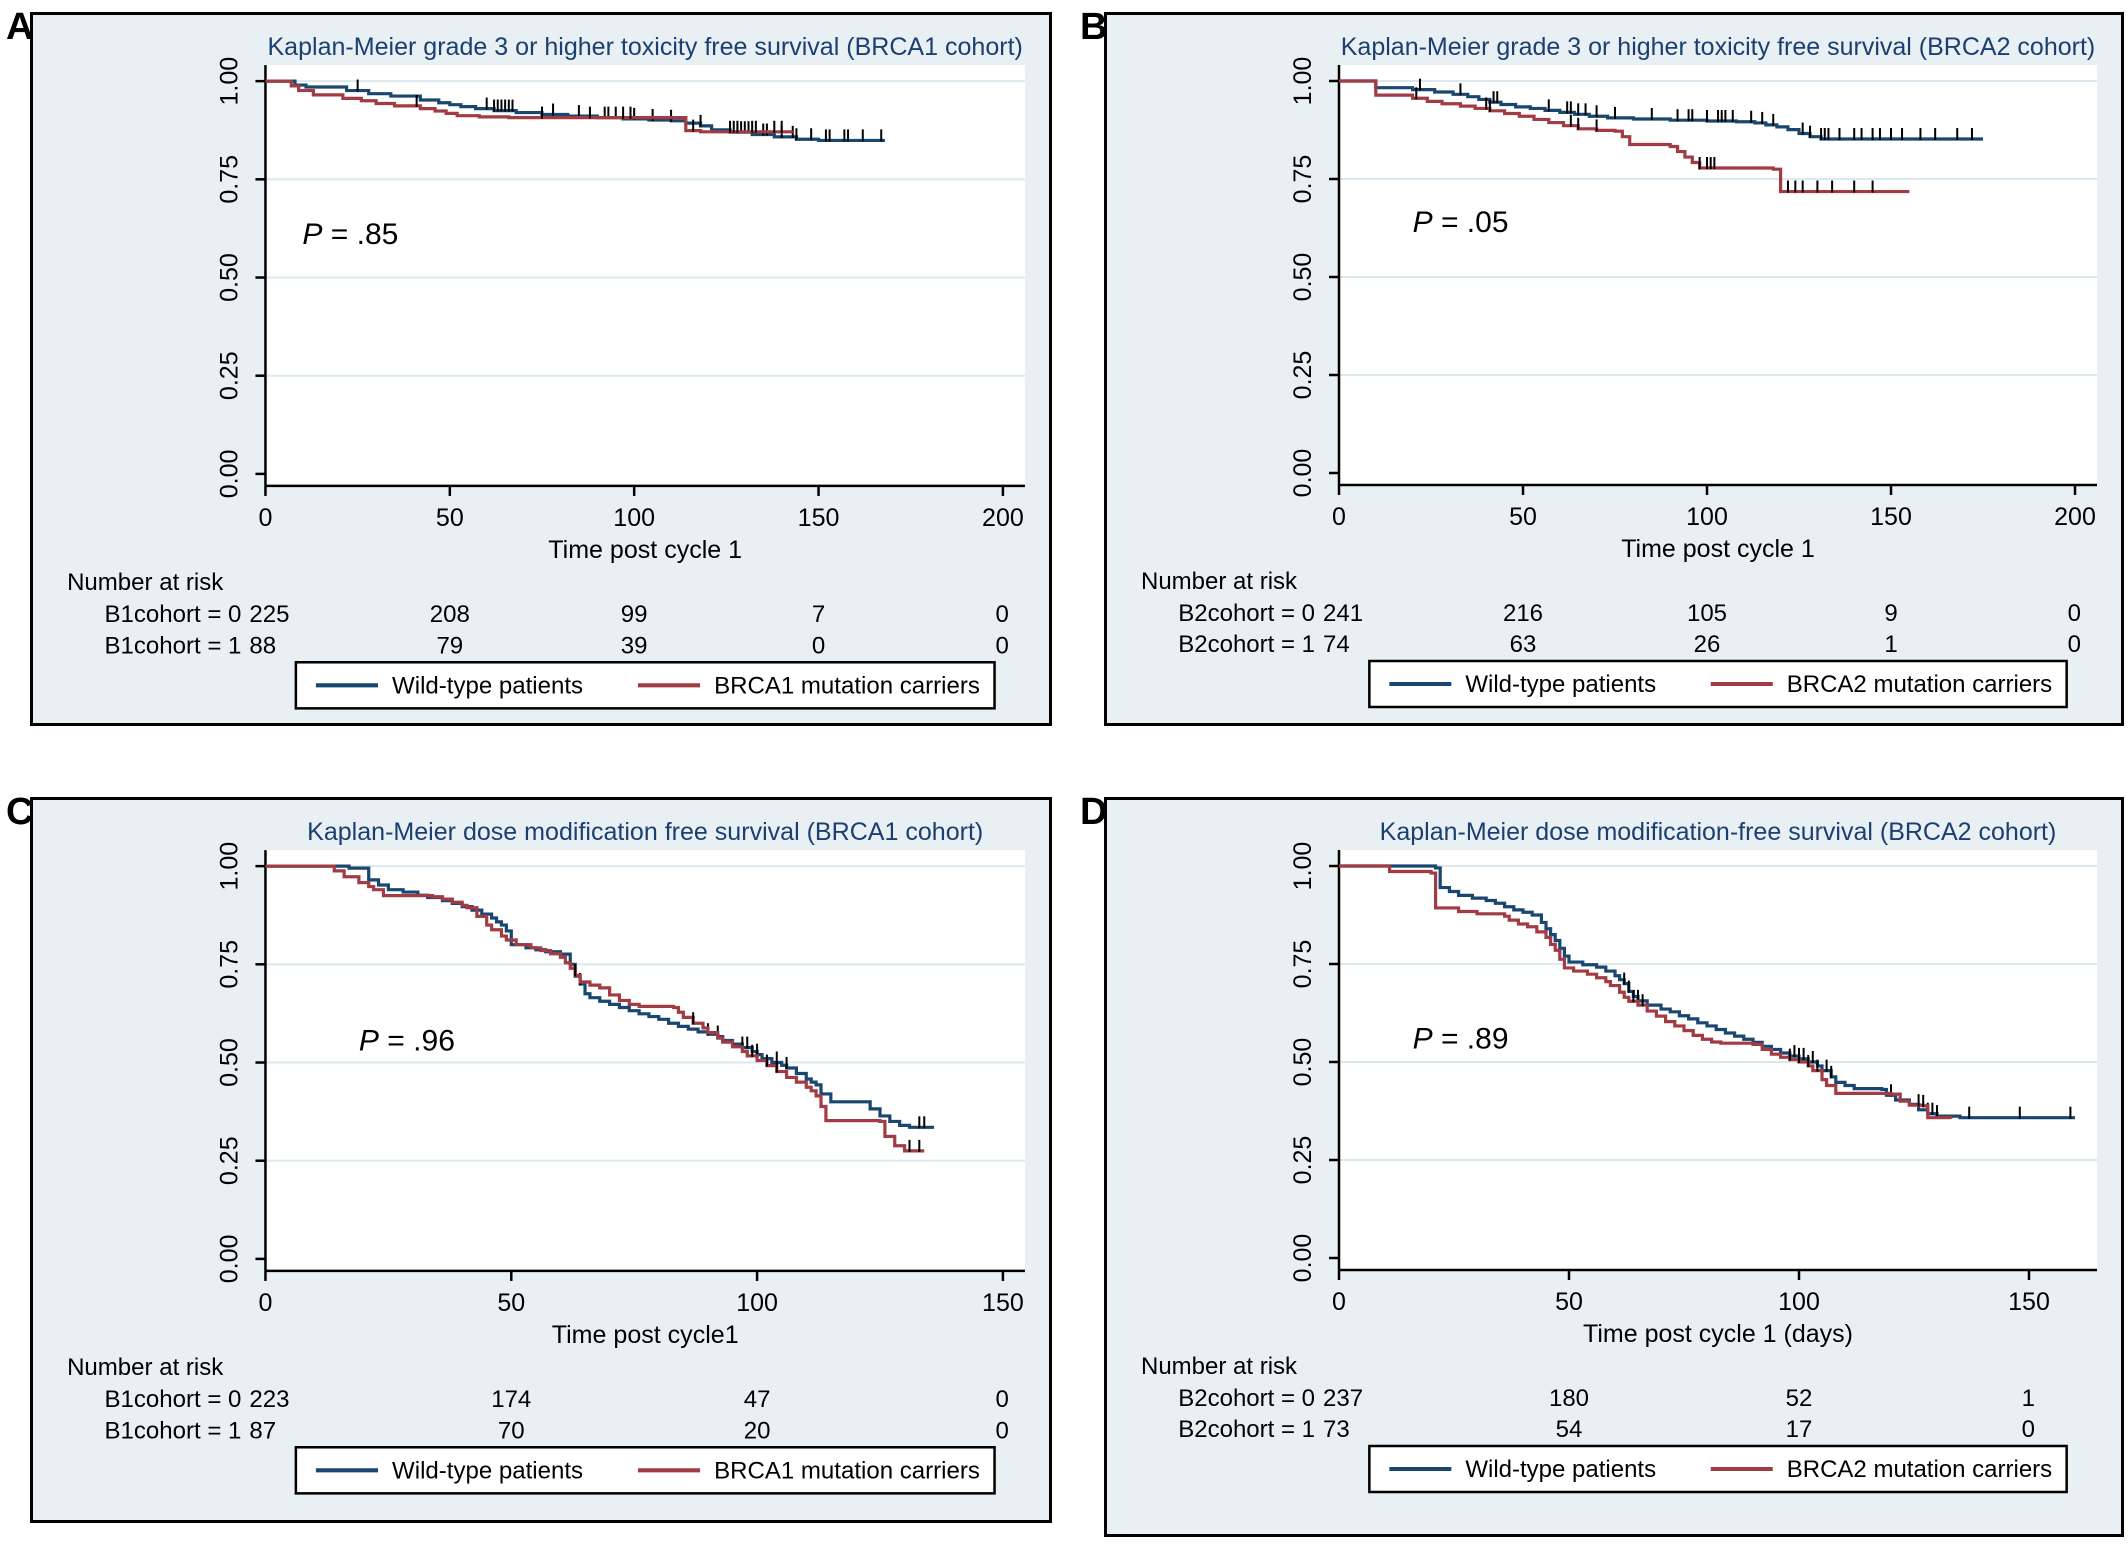 This screenshot has height=1545, width=2128. I want to click on risk-count: 105, so click(1707, 613).